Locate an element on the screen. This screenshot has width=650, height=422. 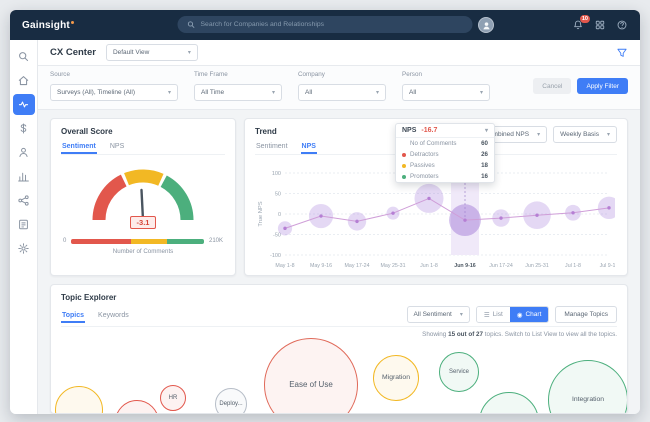
topic-explorer-toolbar: Topics Keywords All Sentiment ▾ ☰ List is located at coordinates (339, 316).